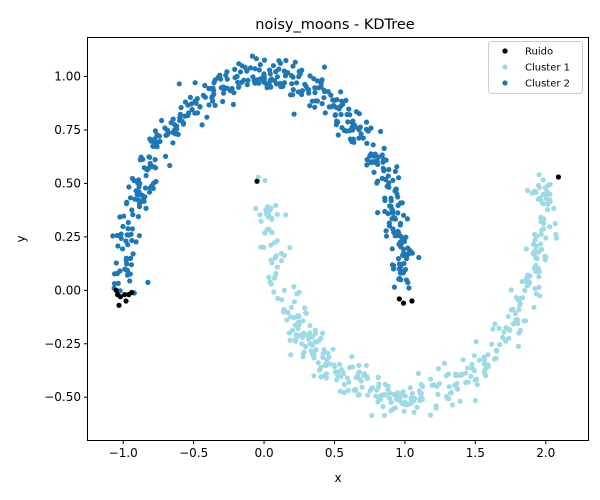 The height and width of the screenshot is (500, 600). Describe the element at coordinates (67, 130) in the screenshot. I see `y-tick-label: 0.75` at that location.